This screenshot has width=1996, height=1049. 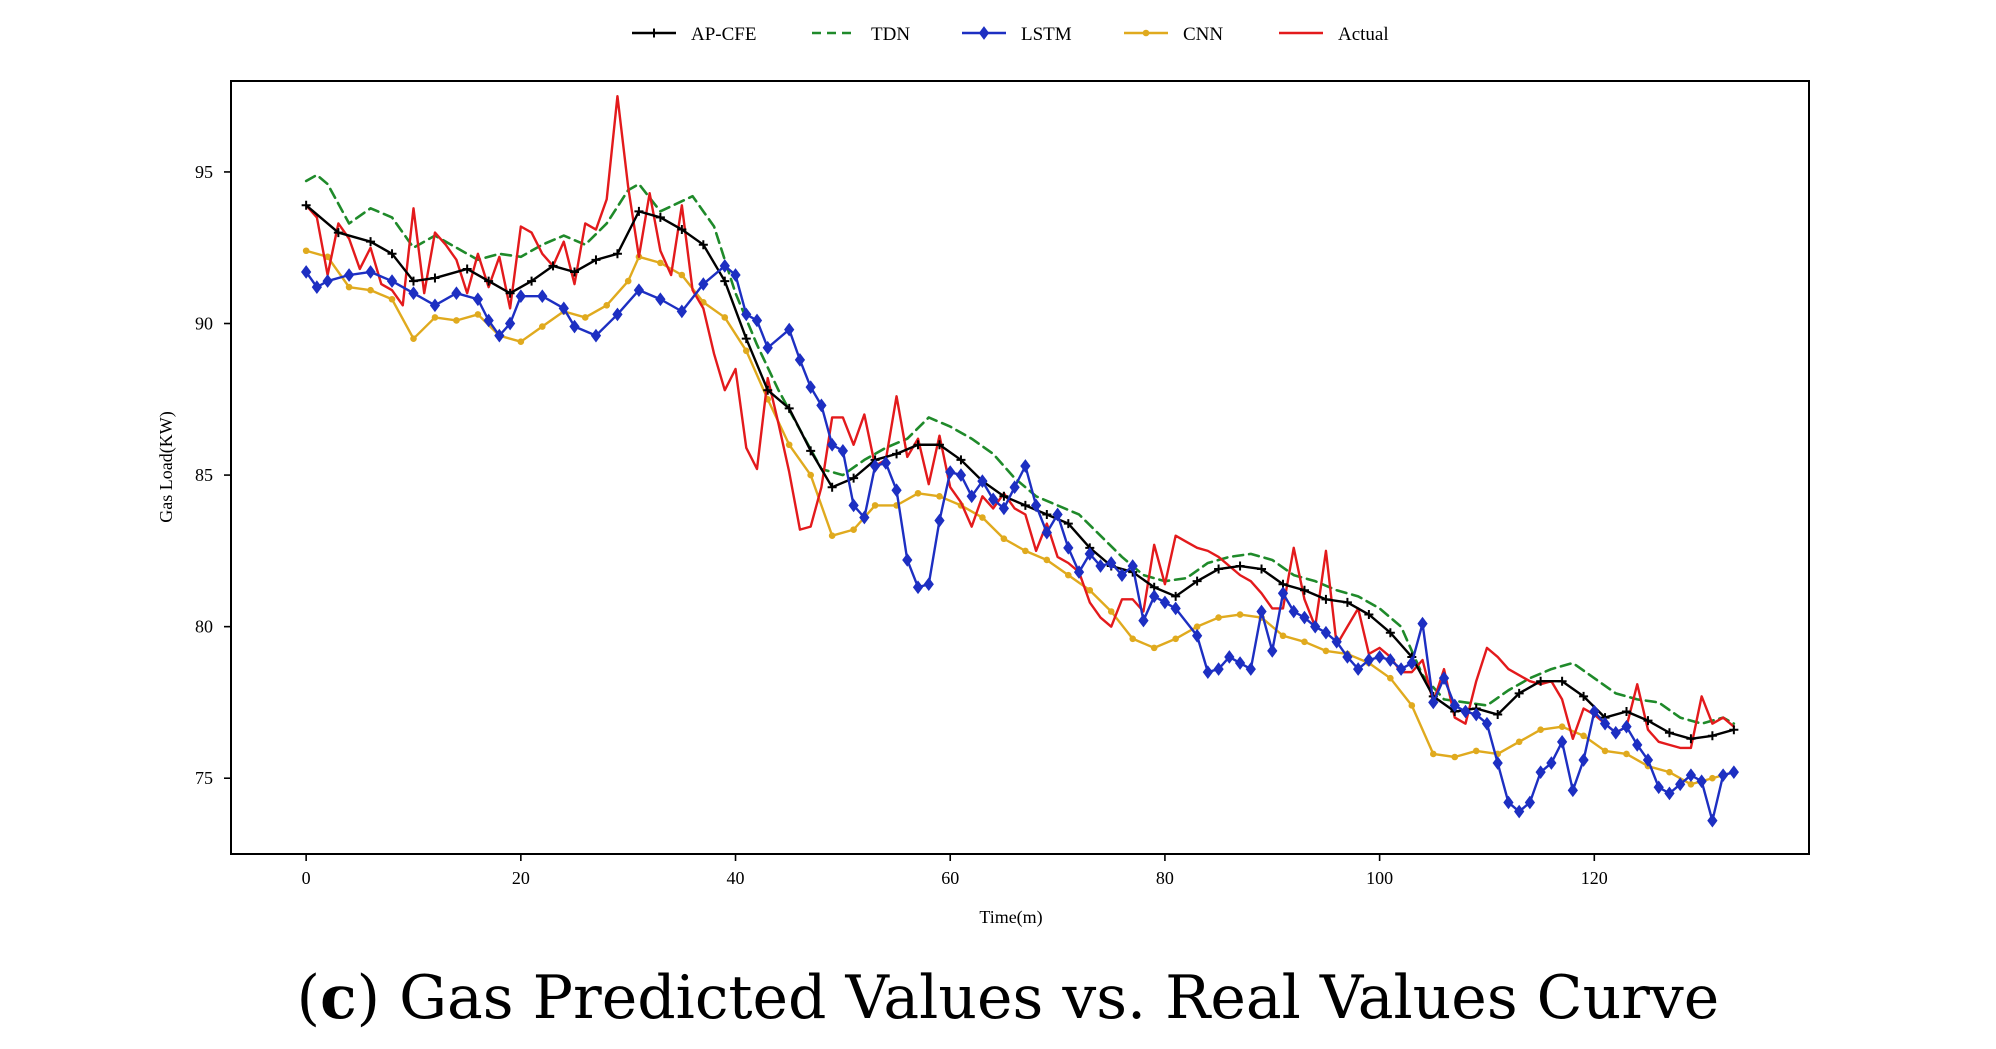 I want to click on legend-label: LSTM, so click(x=1046, y=34).